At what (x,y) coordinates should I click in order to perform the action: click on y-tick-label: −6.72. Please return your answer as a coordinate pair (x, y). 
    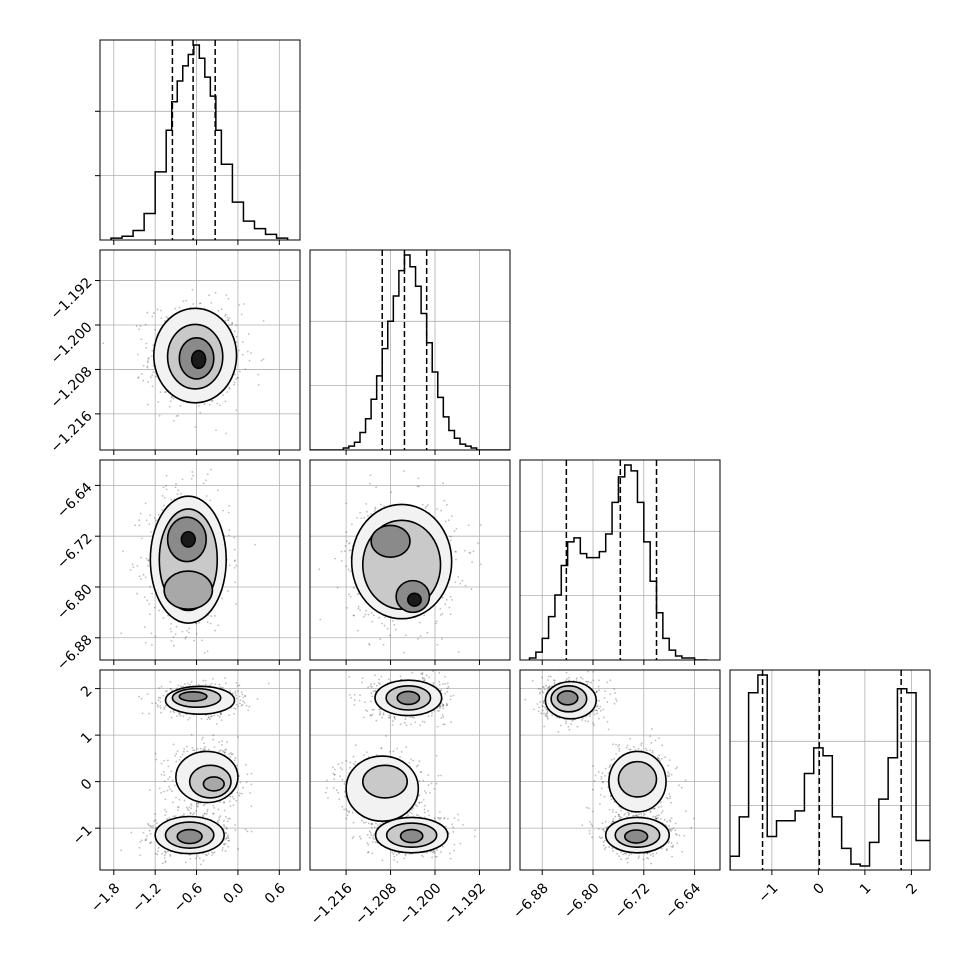
    Looking at the image, I should click on (75, 552).